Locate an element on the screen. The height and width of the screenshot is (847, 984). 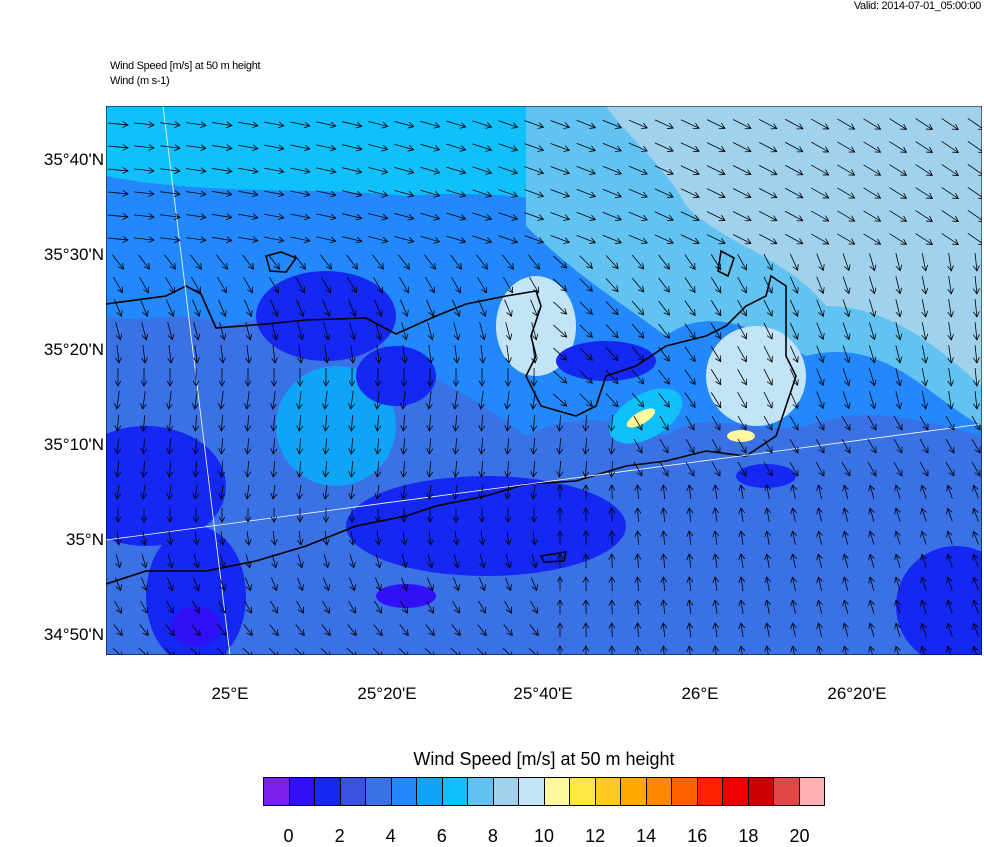
colorbar-label: 14 is located at coordinates (646, 836).